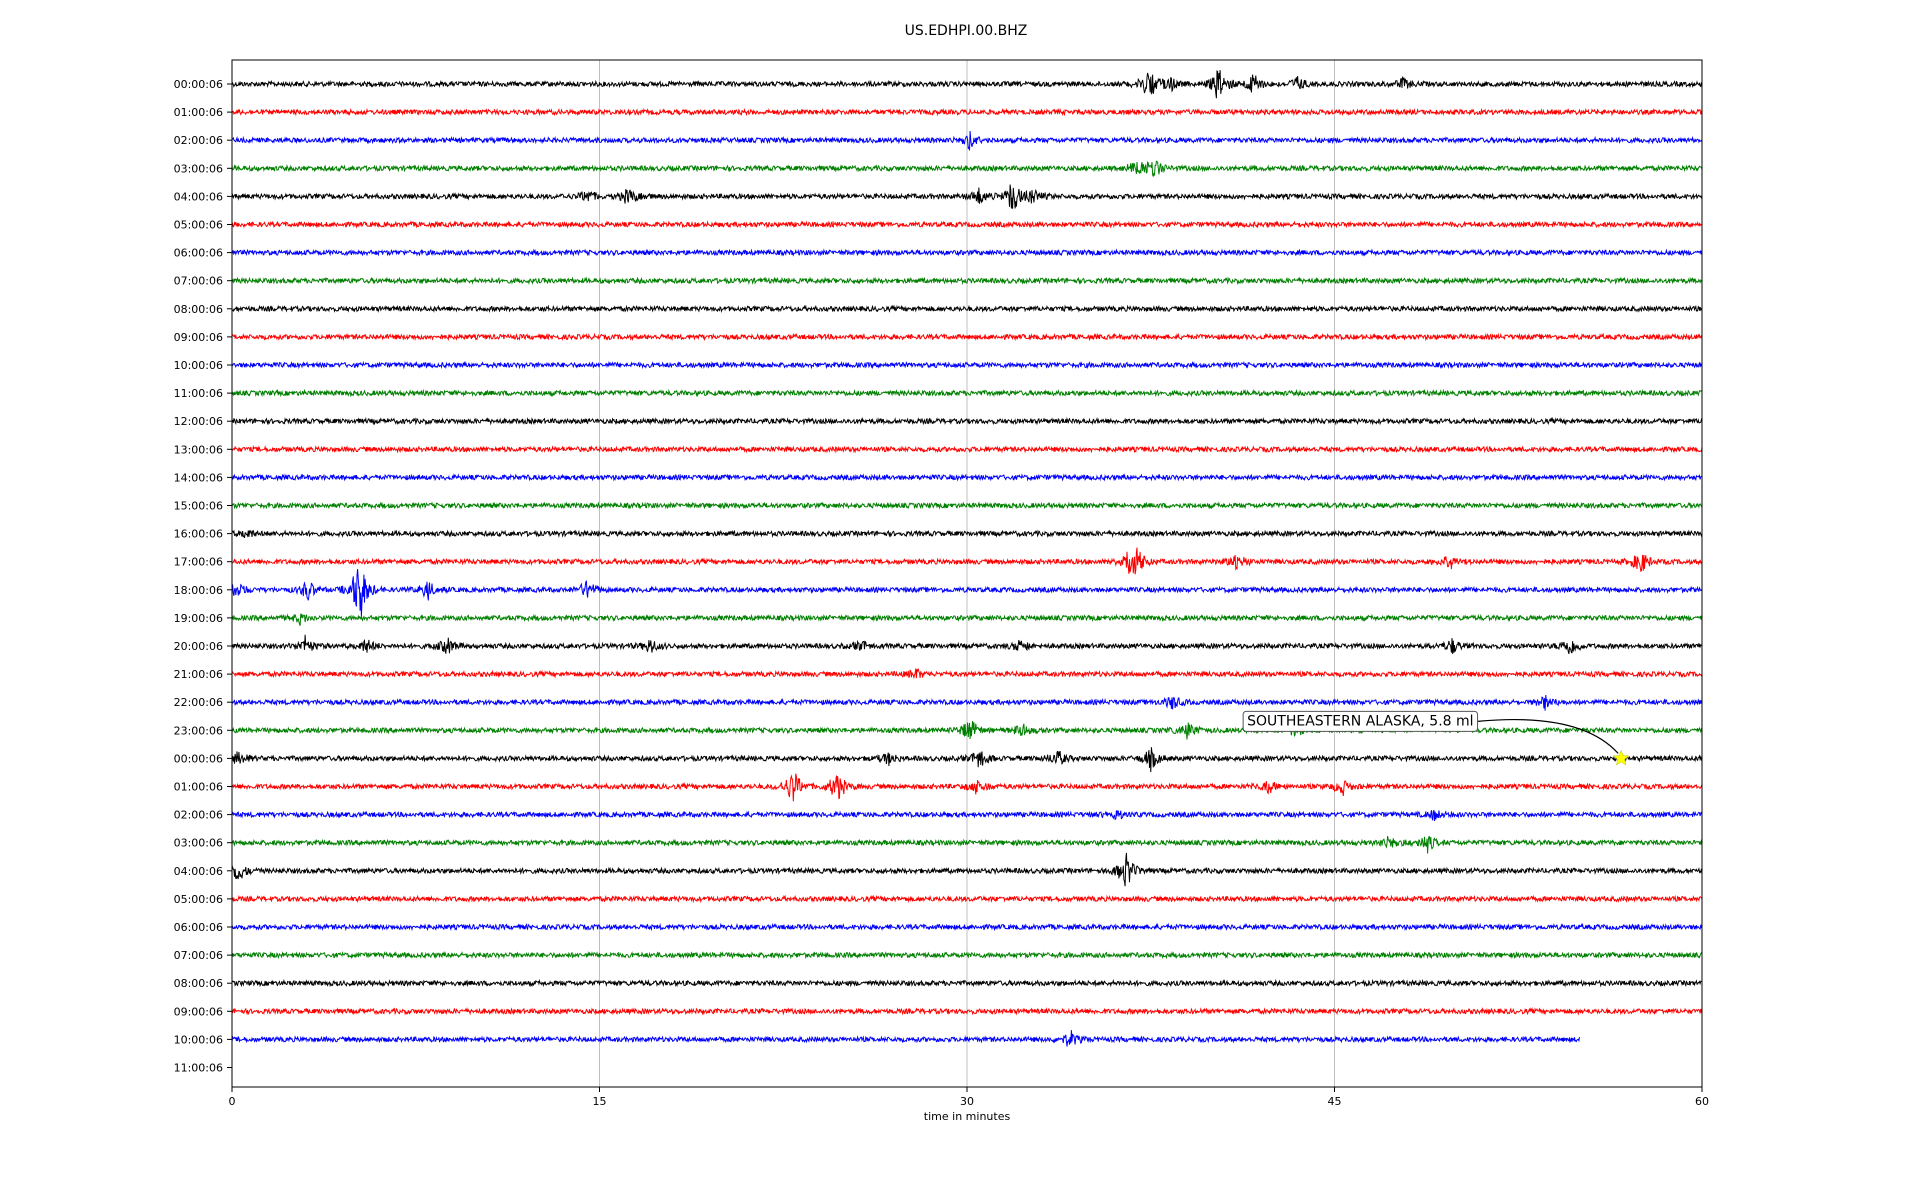 This screenshot has height=1200, width=1920. Describe the element at coordinates (1335, 1101) in the screenshot. I see `x-tick-label: 45` at that location.